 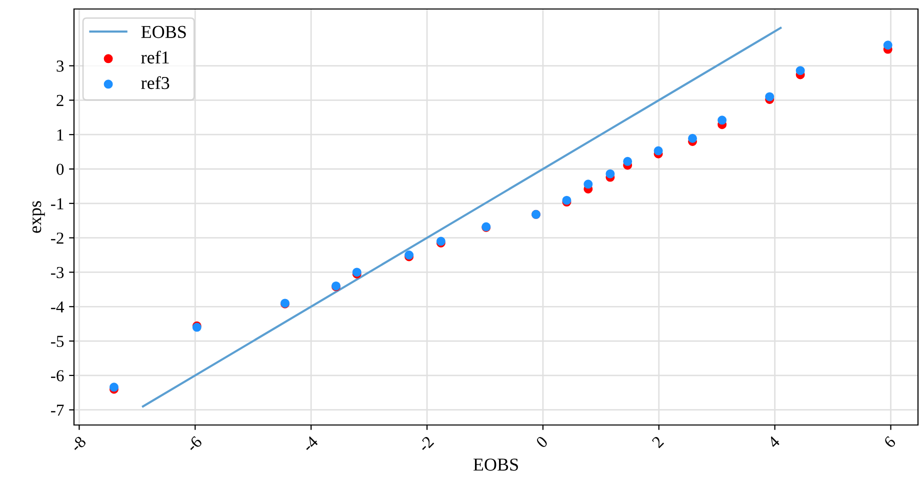 I want to click on y-tick-label: -1, so click(x=57, y=204).